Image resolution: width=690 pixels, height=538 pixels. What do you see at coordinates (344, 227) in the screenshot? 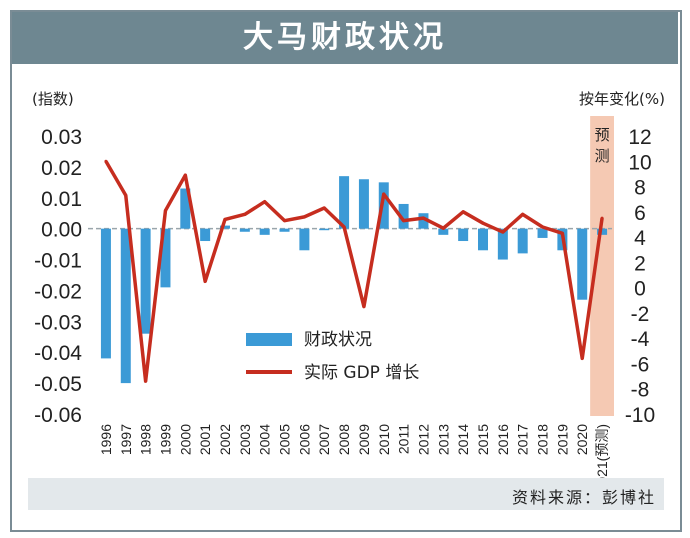
I see `gdp-point-2008` at bounding box center [344, 227].